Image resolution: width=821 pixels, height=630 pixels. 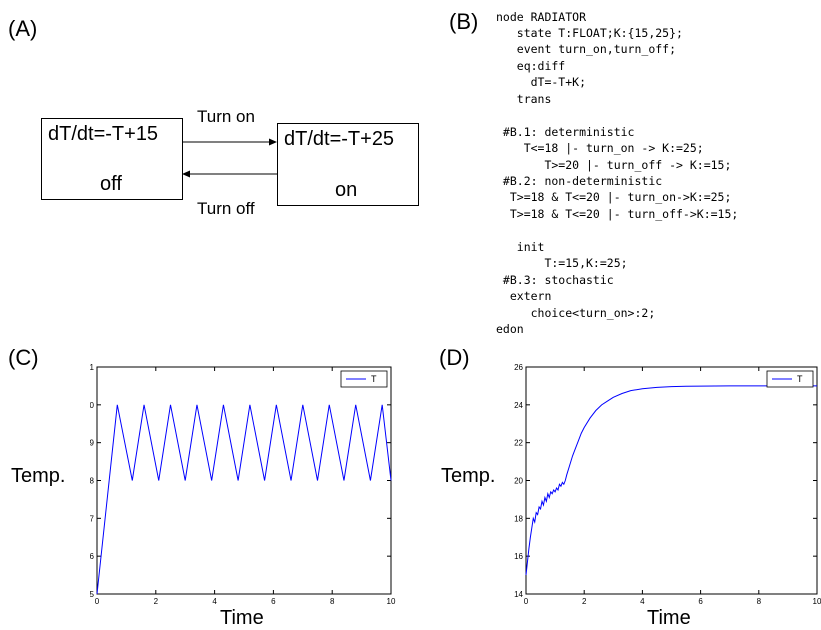 I want to click on y-tick-label: 14, so click(x=518, y=594).